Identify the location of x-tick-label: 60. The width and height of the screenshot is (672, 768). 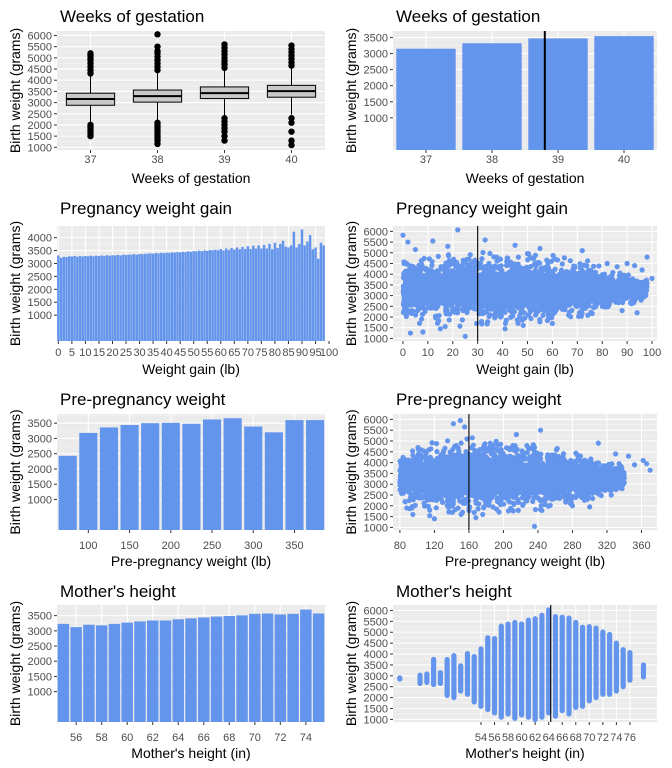
(221, 353).